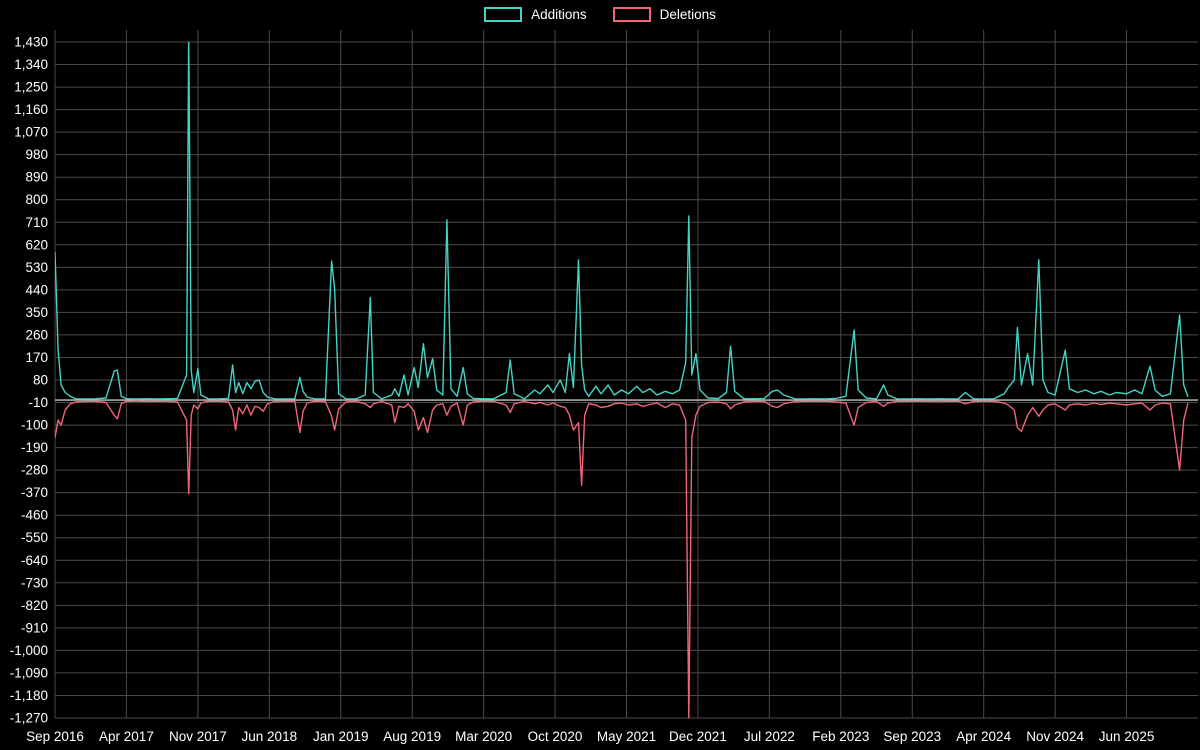 This screenshot has width=1200, height=750. What do you see at coordinates (31, 109) in the screenshot?
I see `y-tick-label: 1,160` at bounding box center [31, 109].